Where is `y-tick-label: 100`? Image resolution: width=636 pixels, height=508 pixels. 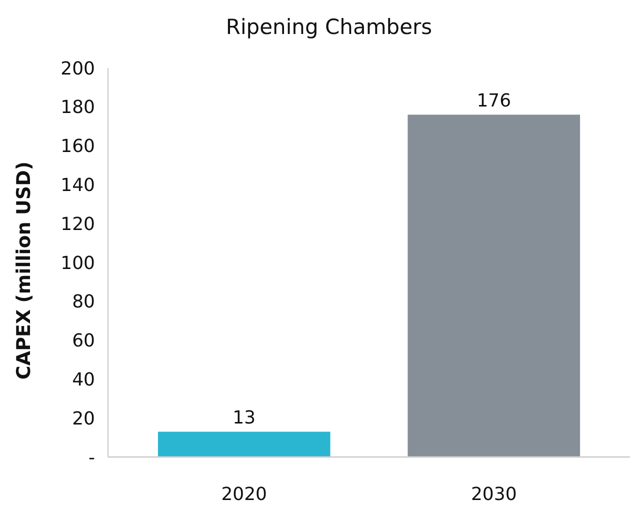
y-tick-label: 100 is located at coordinates (77, 263).